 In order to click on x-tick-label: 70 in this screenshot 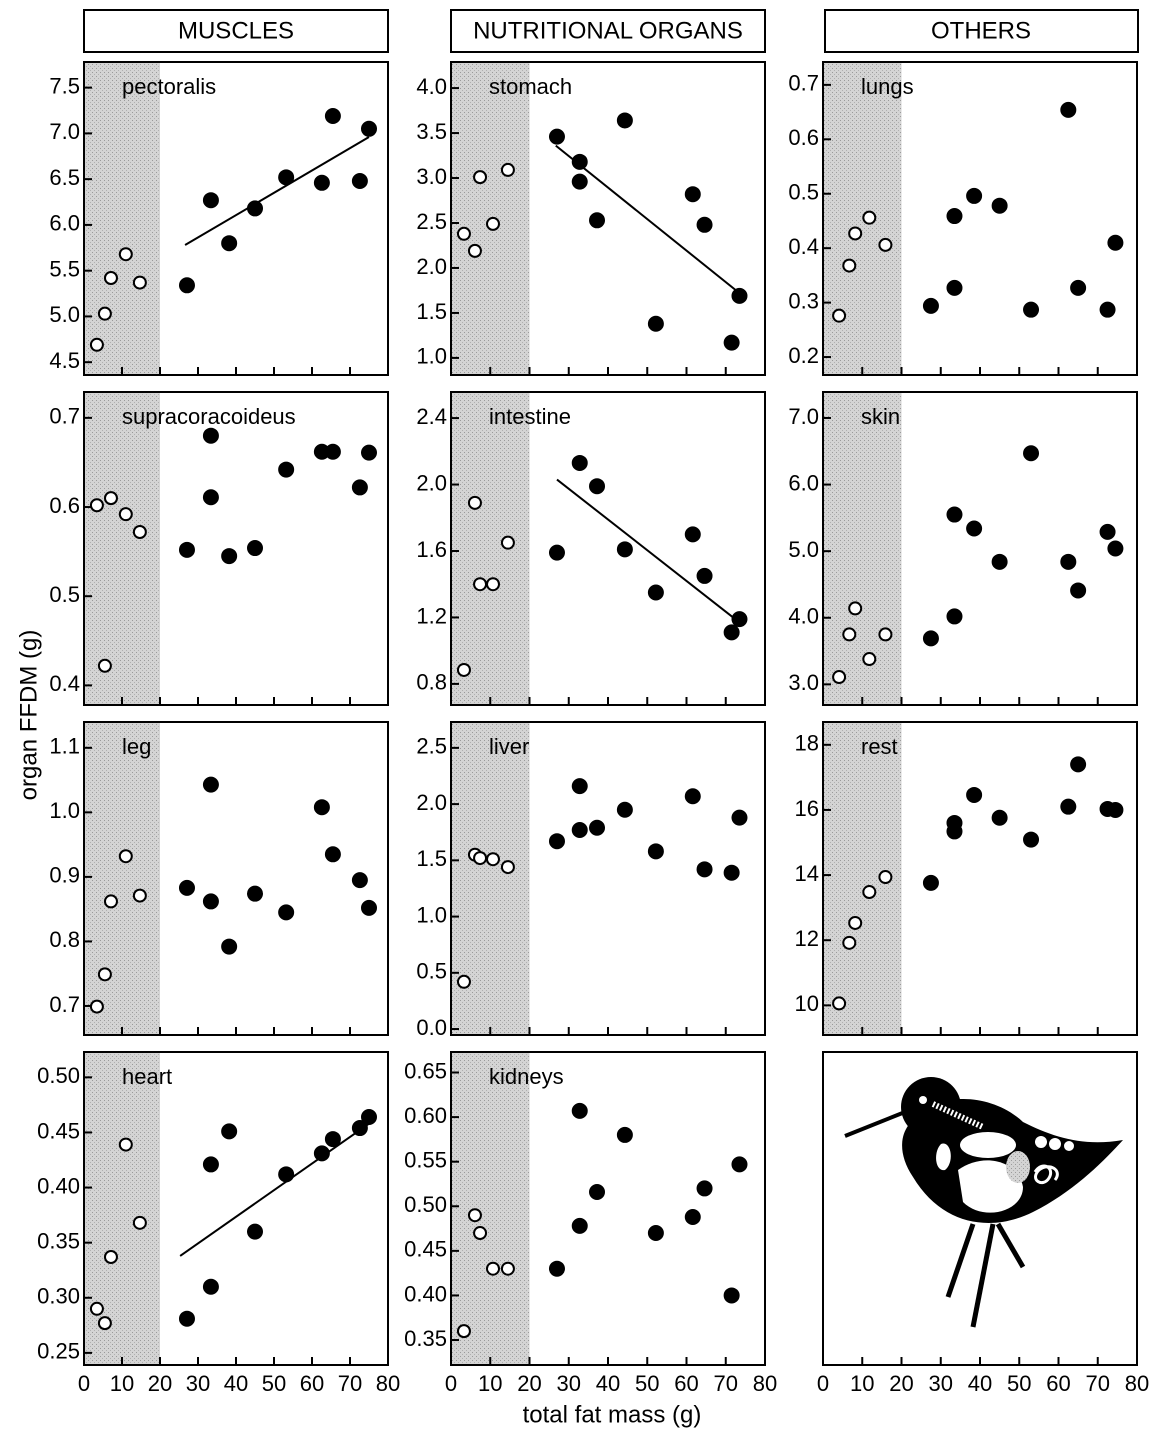, I will do `click(726, 1383)`.